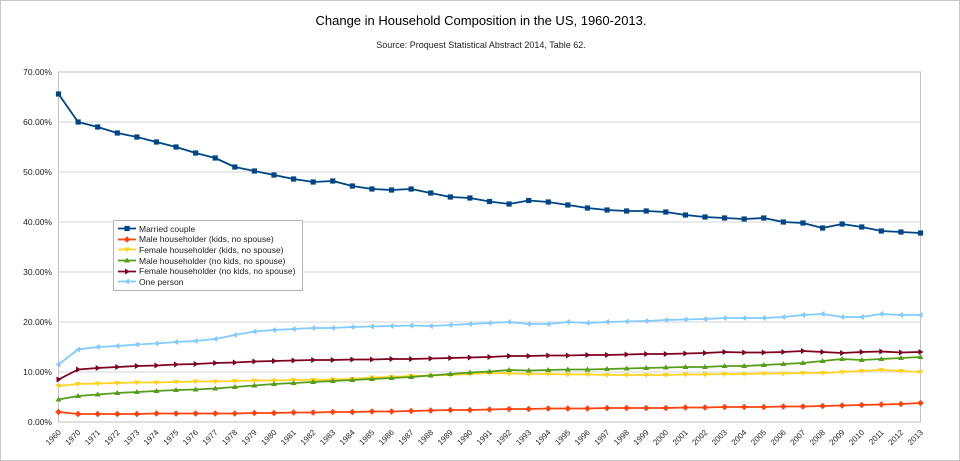 Image resolution: width=960 pixels, height=461 pixels. I want to click on x-axis-tick-label: 1976, so click(190, 437).